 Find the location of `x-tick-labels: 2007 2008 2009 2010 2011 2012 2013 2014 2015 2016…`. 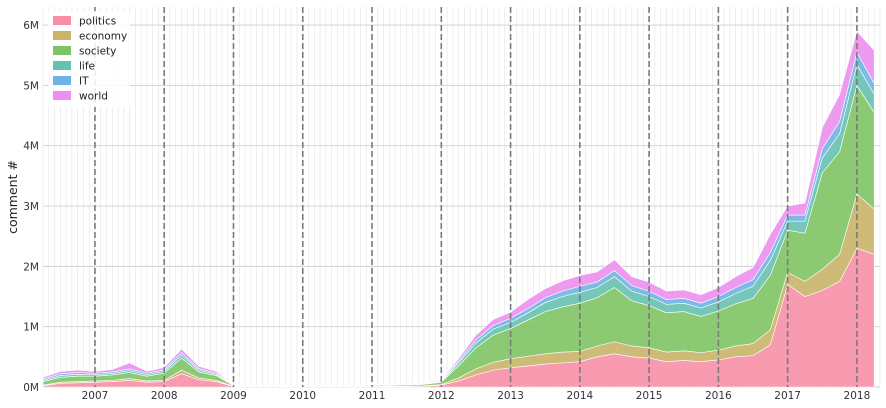

x-tick-labels: 2007 2008 2009 2010 2011 2012 2013 2014 2015 2016… is located at coordinates (476, 396).